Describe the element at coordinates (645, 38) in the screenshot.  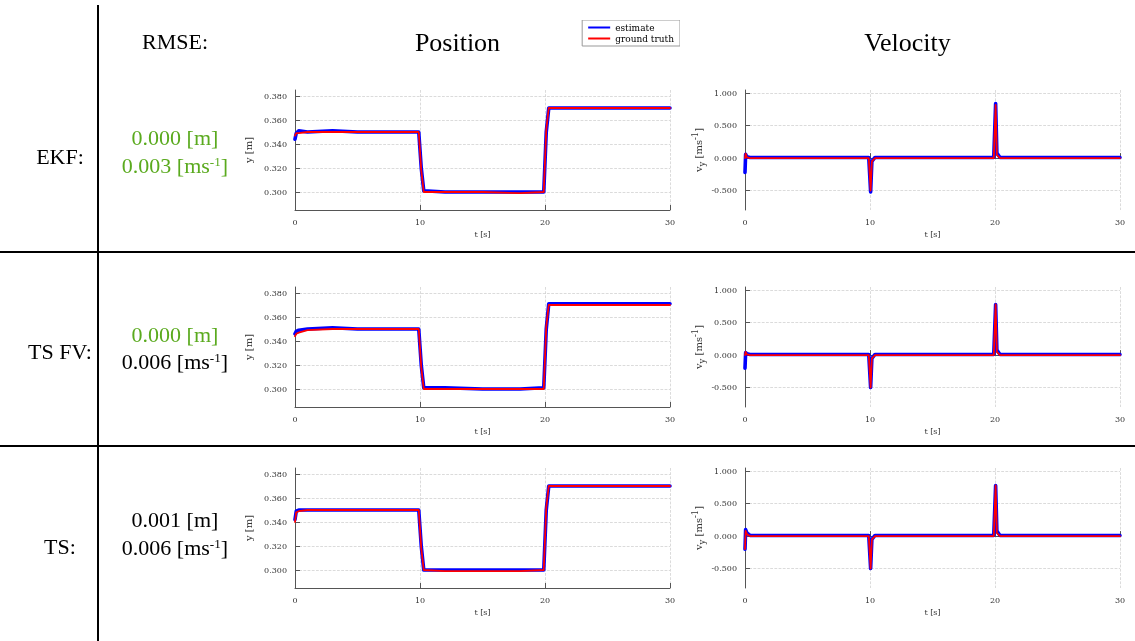
I see `legend-label: ground truth` at that location.